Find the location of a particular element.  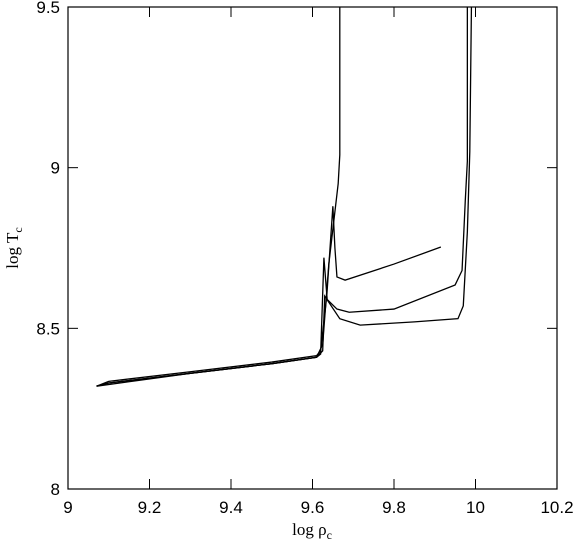

x-tick-label: 9.6 is located at coordinates (313, 507).